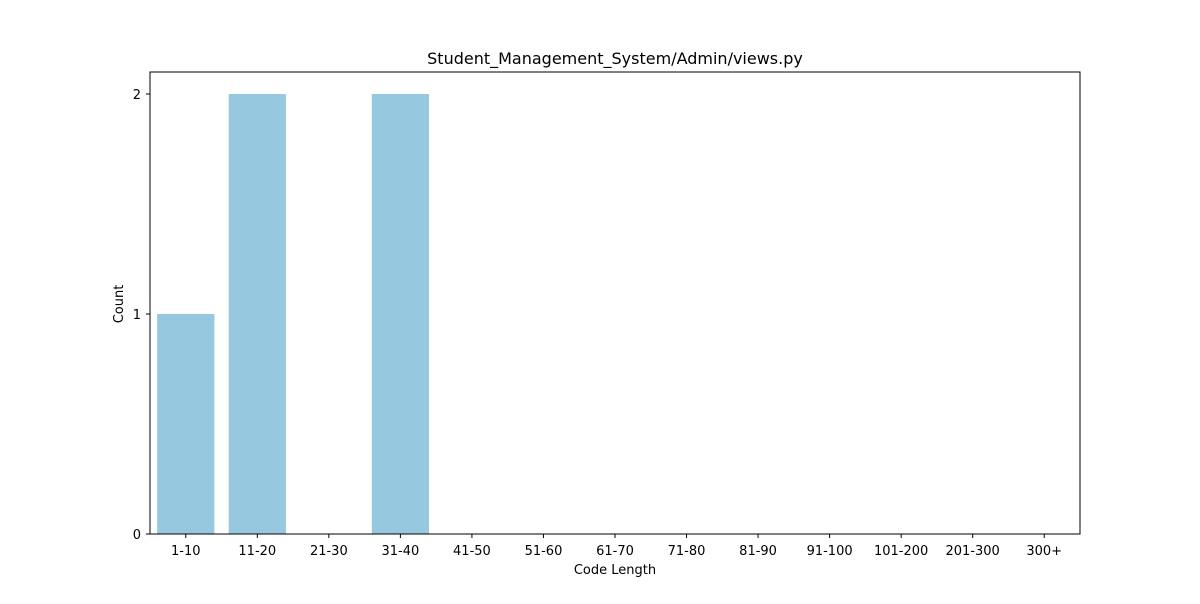  Describe the element at coordinates (119, 304) in the screenshot. I see `y-axis-label: Count` at that location.